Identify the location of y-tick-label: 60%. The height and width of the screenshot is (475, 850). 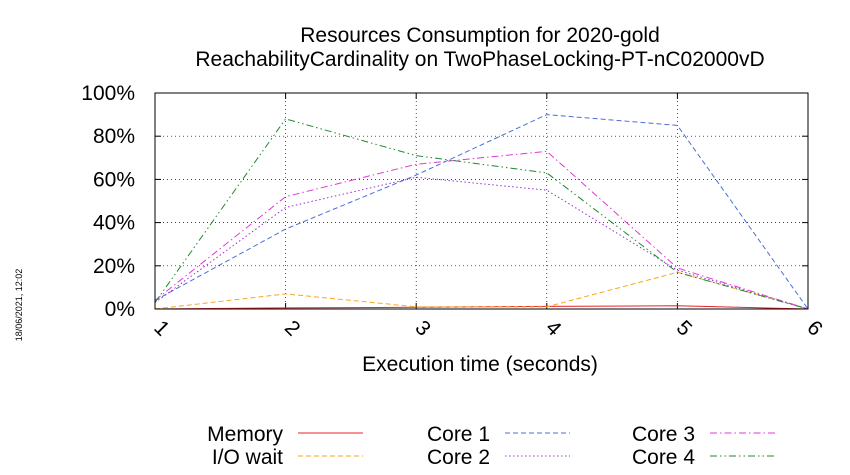
(114, 179).